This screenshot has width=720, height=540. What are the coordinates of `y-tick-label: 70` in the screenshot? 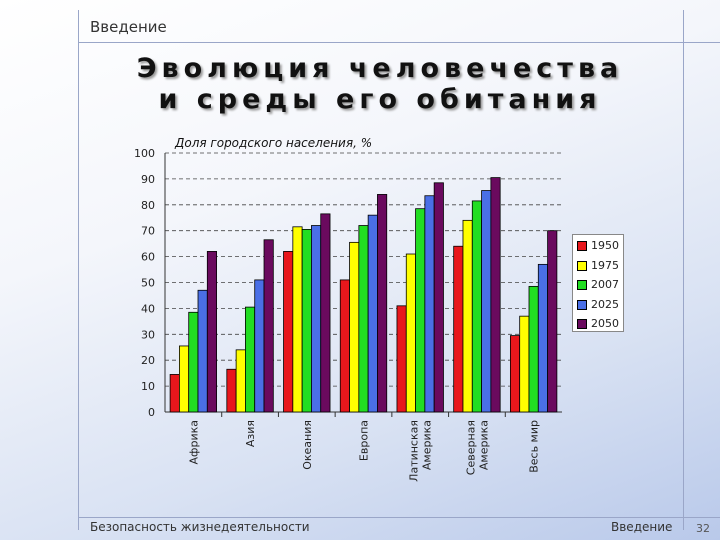 It's located at (148, 231).